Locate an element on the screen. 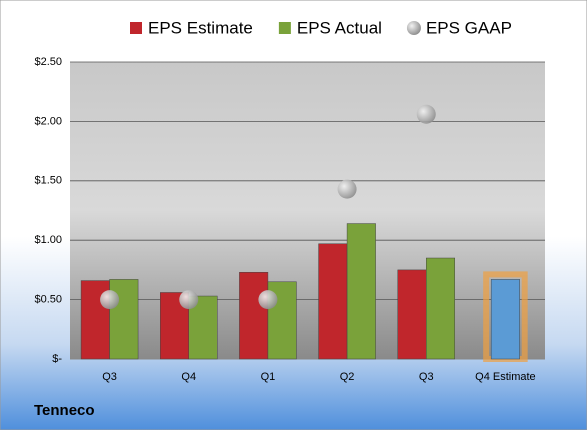 This screenshot has width=587, height=430. y-tick-label: $- is located at coordinates (57, 359).